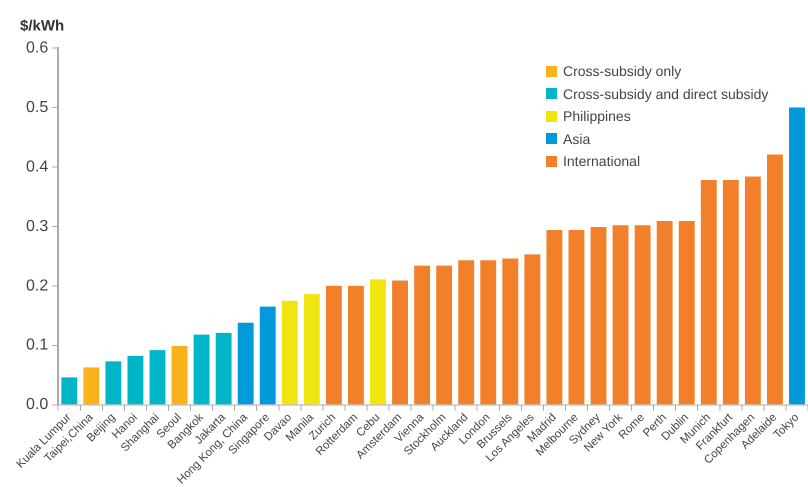 Image resolution: width=808 pixels, height=487 pixels. I want to click on legend-label: Philippines, so click(597, 116).